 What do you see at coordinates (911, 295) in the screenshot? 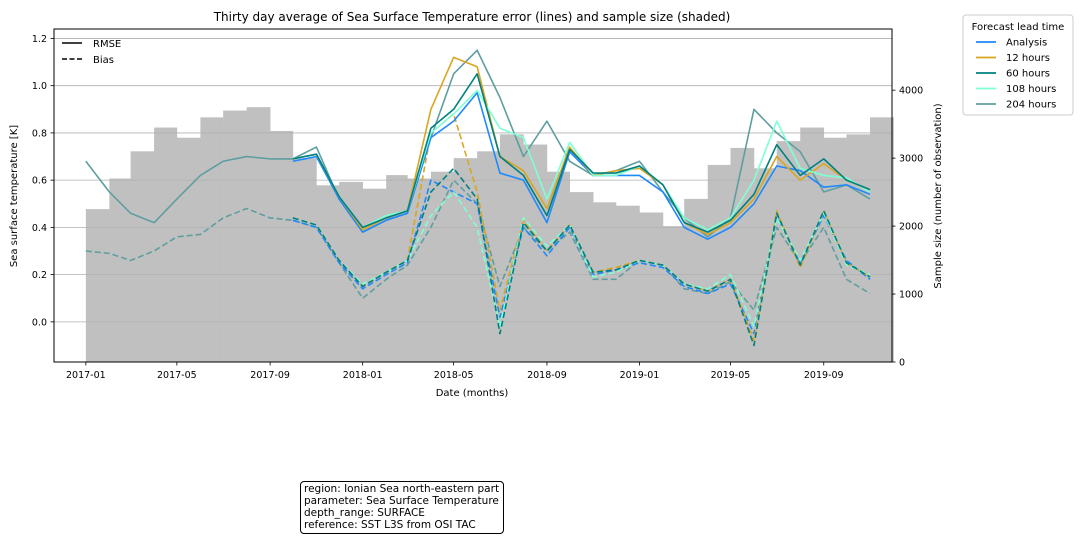
I see `y2-tick-label: 1000` at bounding box center [911, 295].